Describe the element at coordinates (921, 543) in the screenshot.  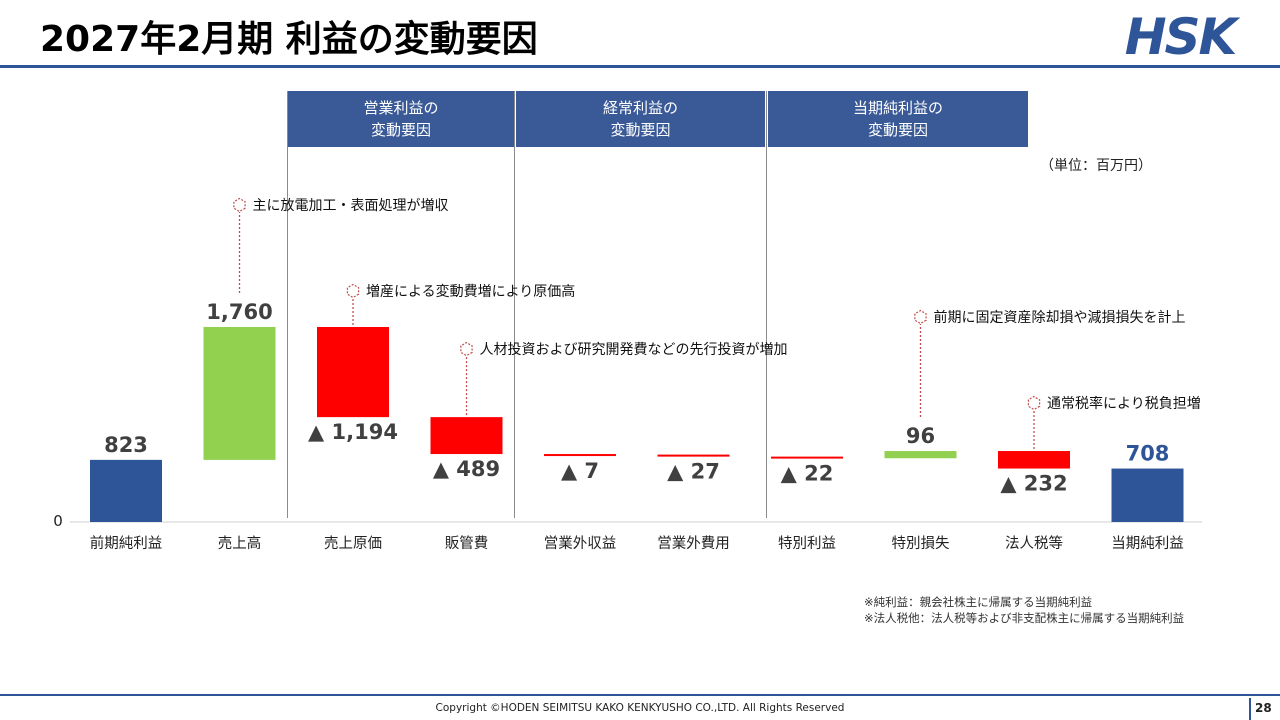
I see `category-label-7: 特別損失` at that location.